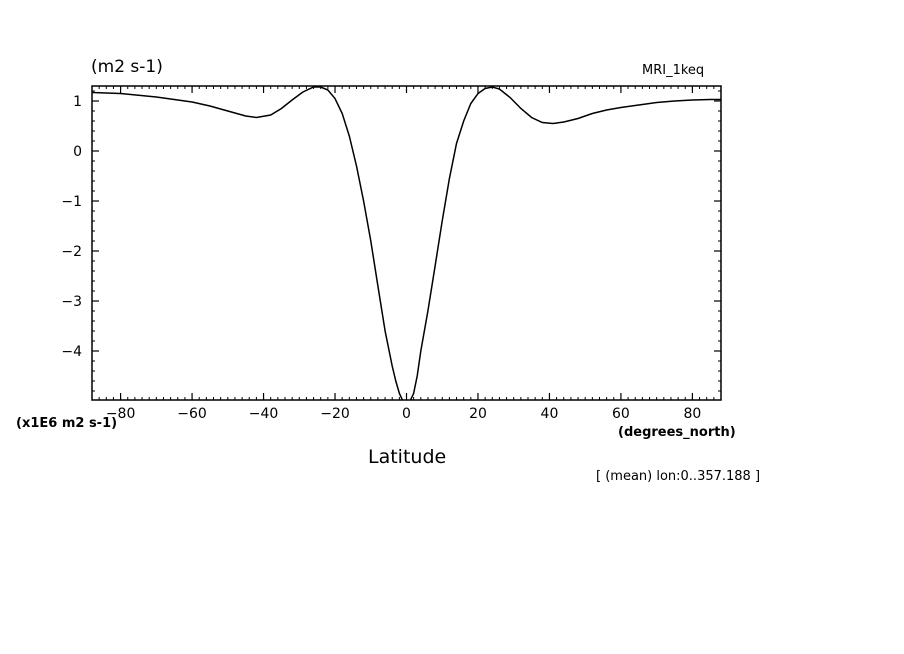  I want to click on experiment-label: MRI_1keq, so click(673, 70).